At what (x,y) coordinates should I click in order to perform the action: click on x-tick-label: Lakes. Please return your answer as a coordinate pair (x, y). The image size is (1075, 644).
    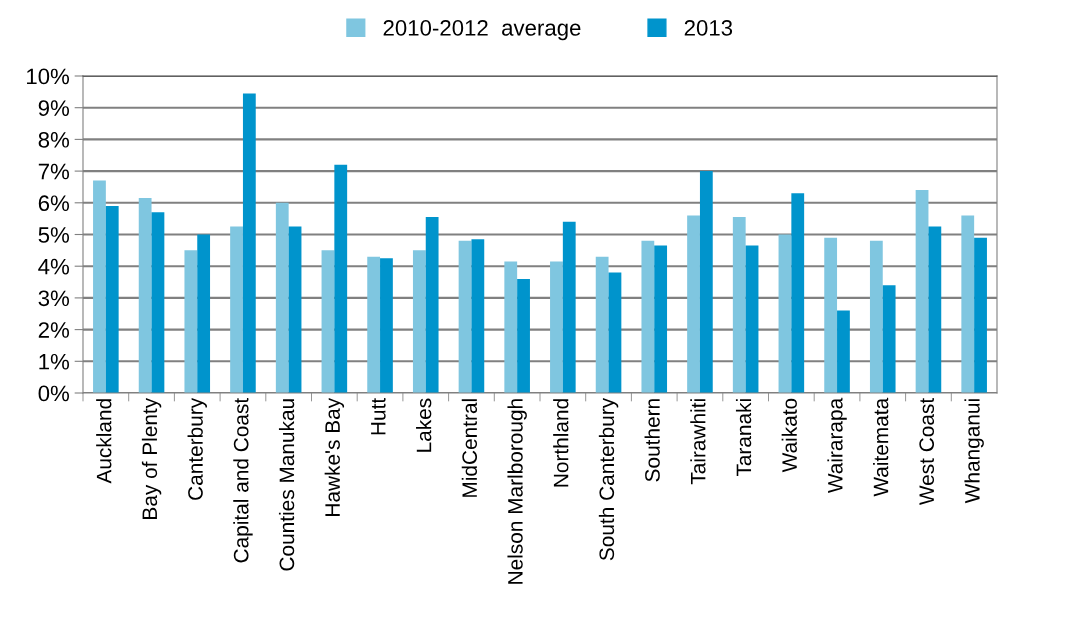
    Looking at the image, I should click on (424, 425).